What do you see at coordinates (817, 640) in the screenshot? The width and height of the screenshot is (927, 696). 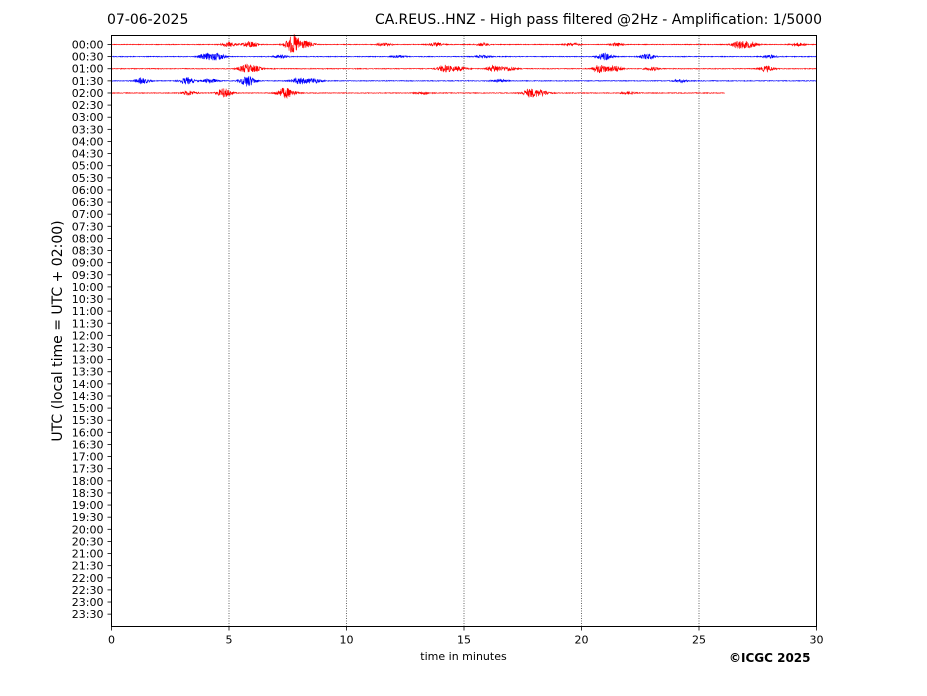 I see `x-tick-label: 30` at bounding box center [817, 640].